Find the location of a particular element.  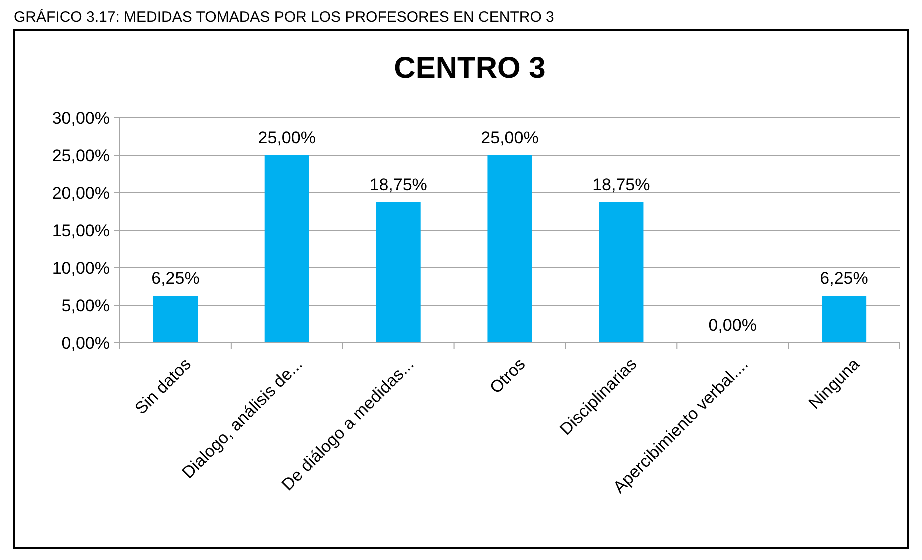

text: GRÁFICO 3.17: MEDIDAS TOMADAS POR LOS PROFESORES EN CENTRO 3 is located at coordinates (284, 17).